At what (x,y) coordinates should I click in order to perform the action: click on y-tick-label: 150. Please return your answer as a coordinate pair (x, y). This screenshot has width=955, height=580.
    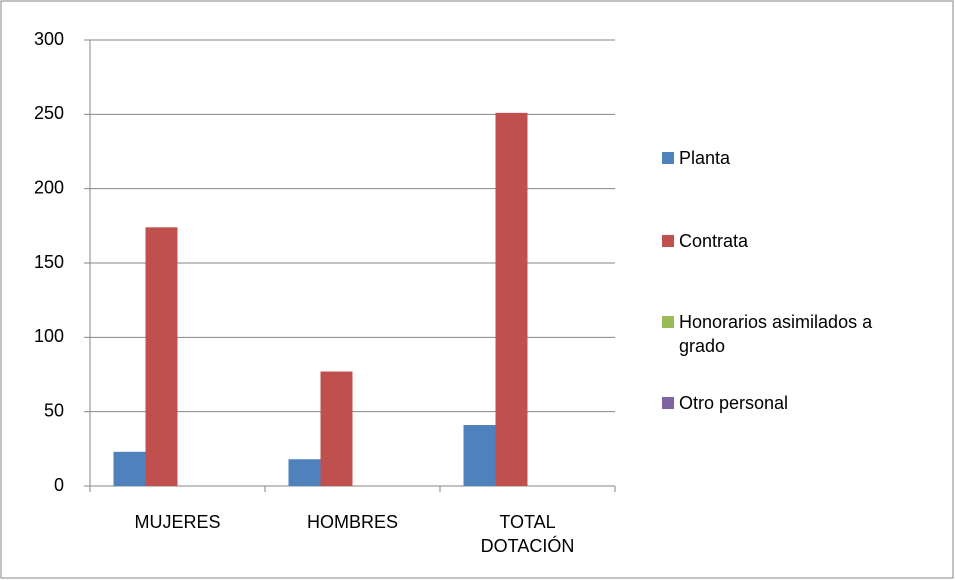
    Looking at the image, I should click on (49, 262).